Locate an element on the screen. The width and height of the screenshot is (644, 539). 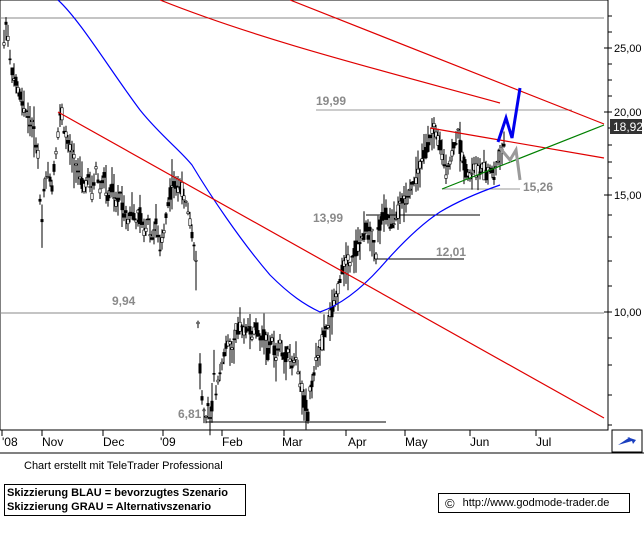
x-tick-label-08: '08 is located at coordinates (10, 442).